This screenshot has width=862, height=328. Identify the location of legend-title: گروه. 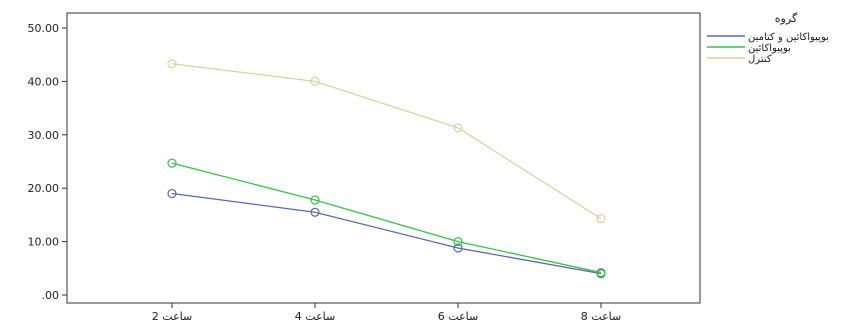
(786, 18).